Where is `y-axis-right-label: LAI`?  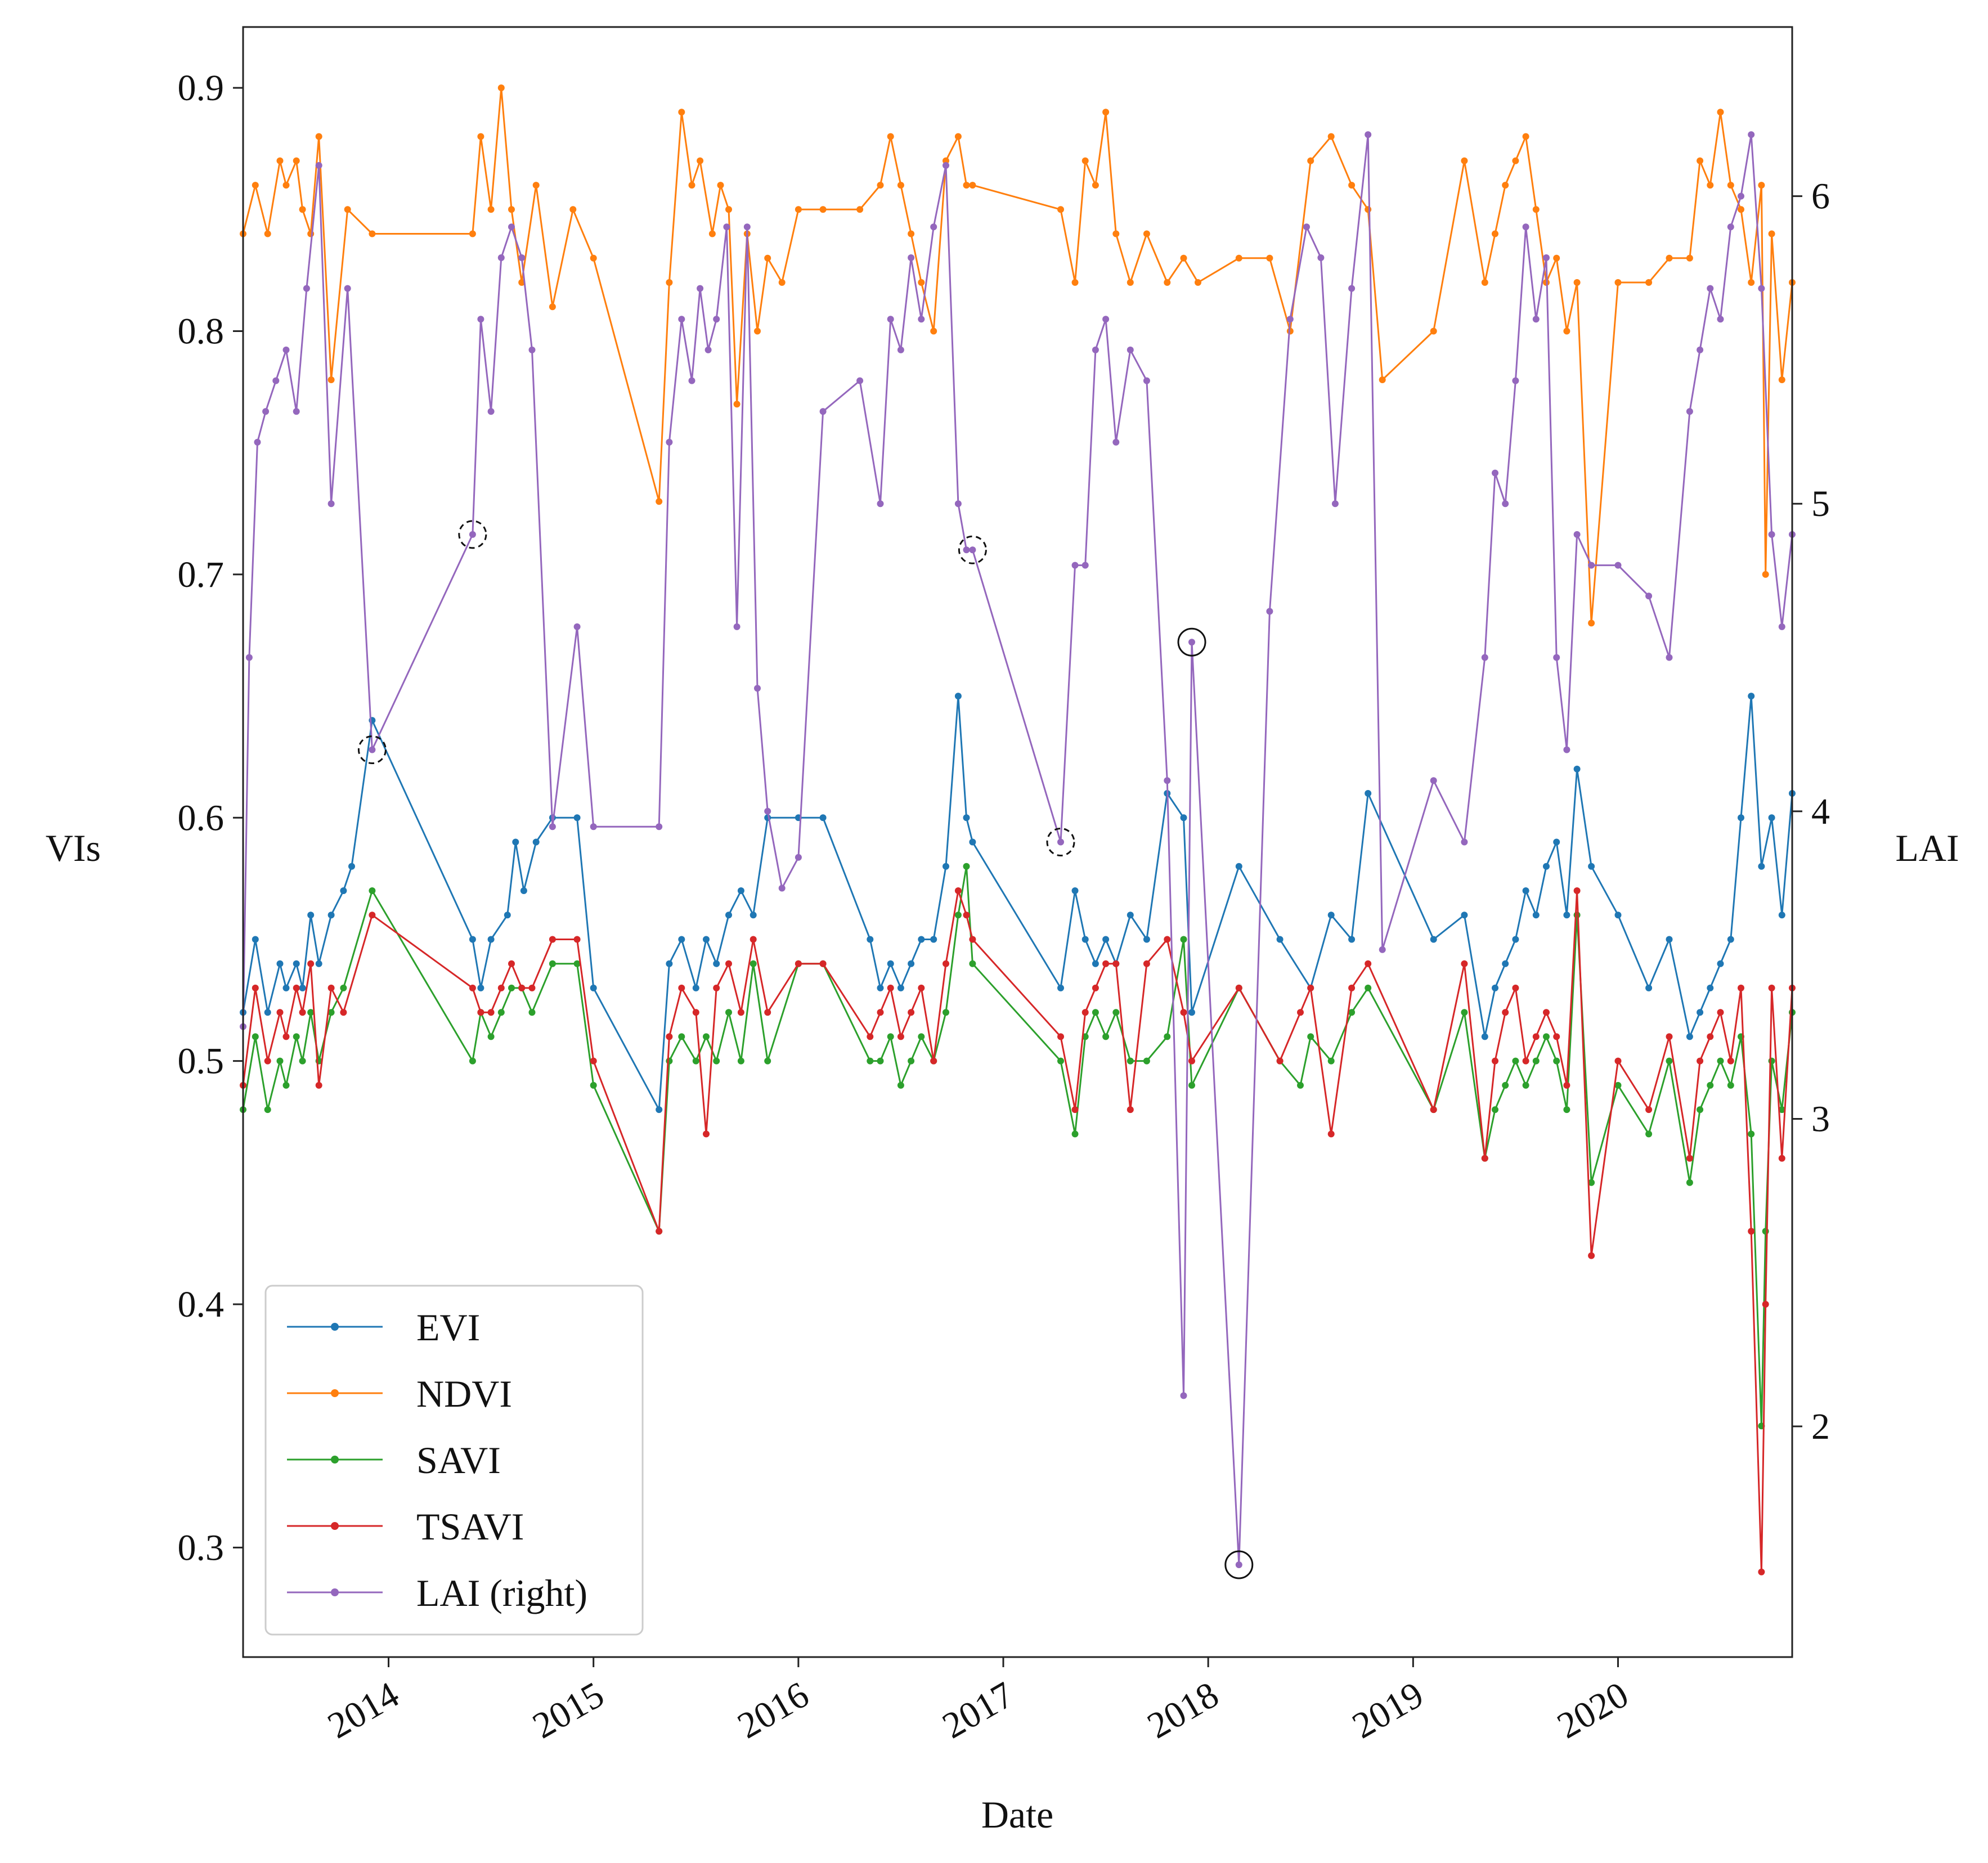
y-axis-right-label: LAI is located at coordinates (1927, 848).